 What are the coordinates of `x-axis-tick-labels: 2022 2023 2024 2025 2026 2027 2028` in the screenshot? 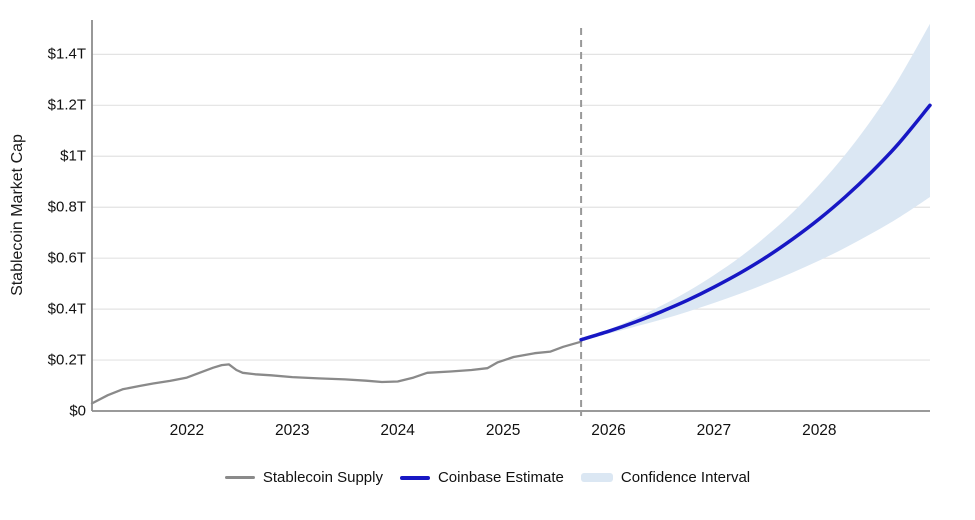 It's located at (487, 433).